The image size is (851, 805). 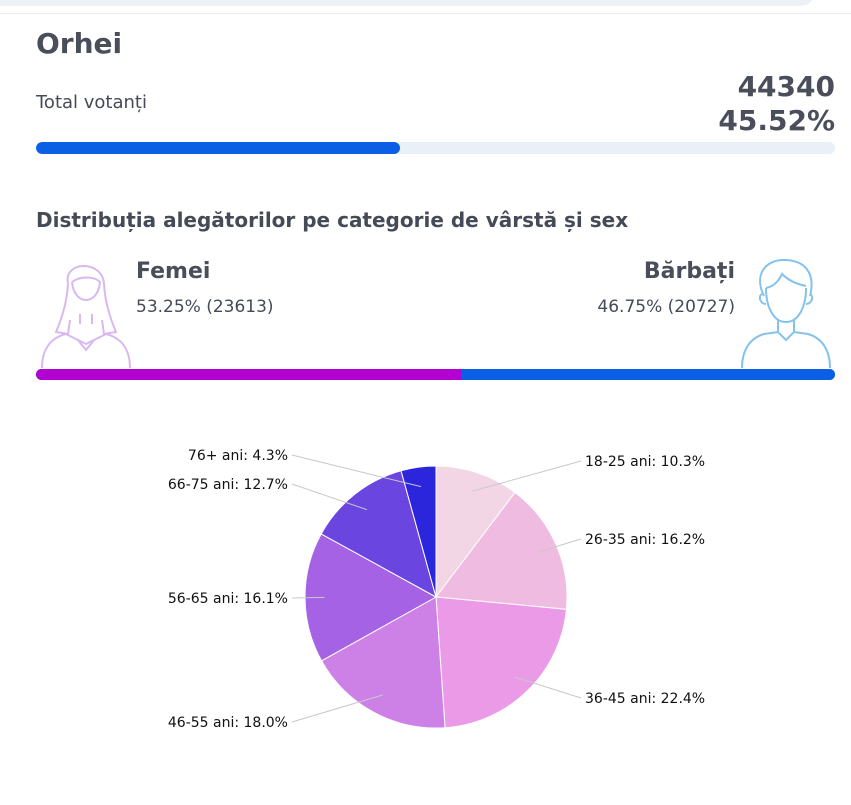 I want to click on male-avatar-icon, so click(x=786, y=313).